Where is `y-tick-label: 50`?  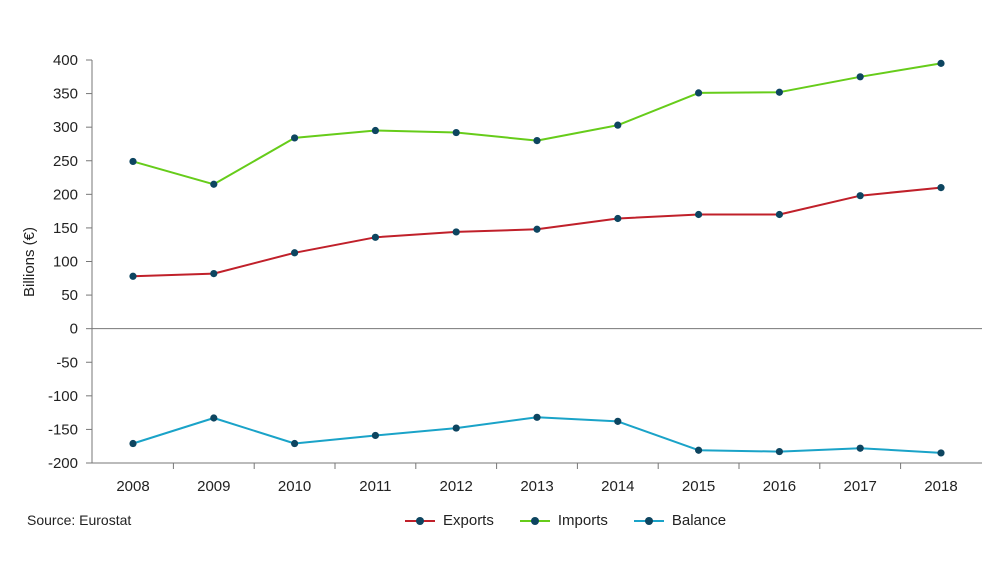 y-tick-label: 50 is located at coordinates (69, 295).